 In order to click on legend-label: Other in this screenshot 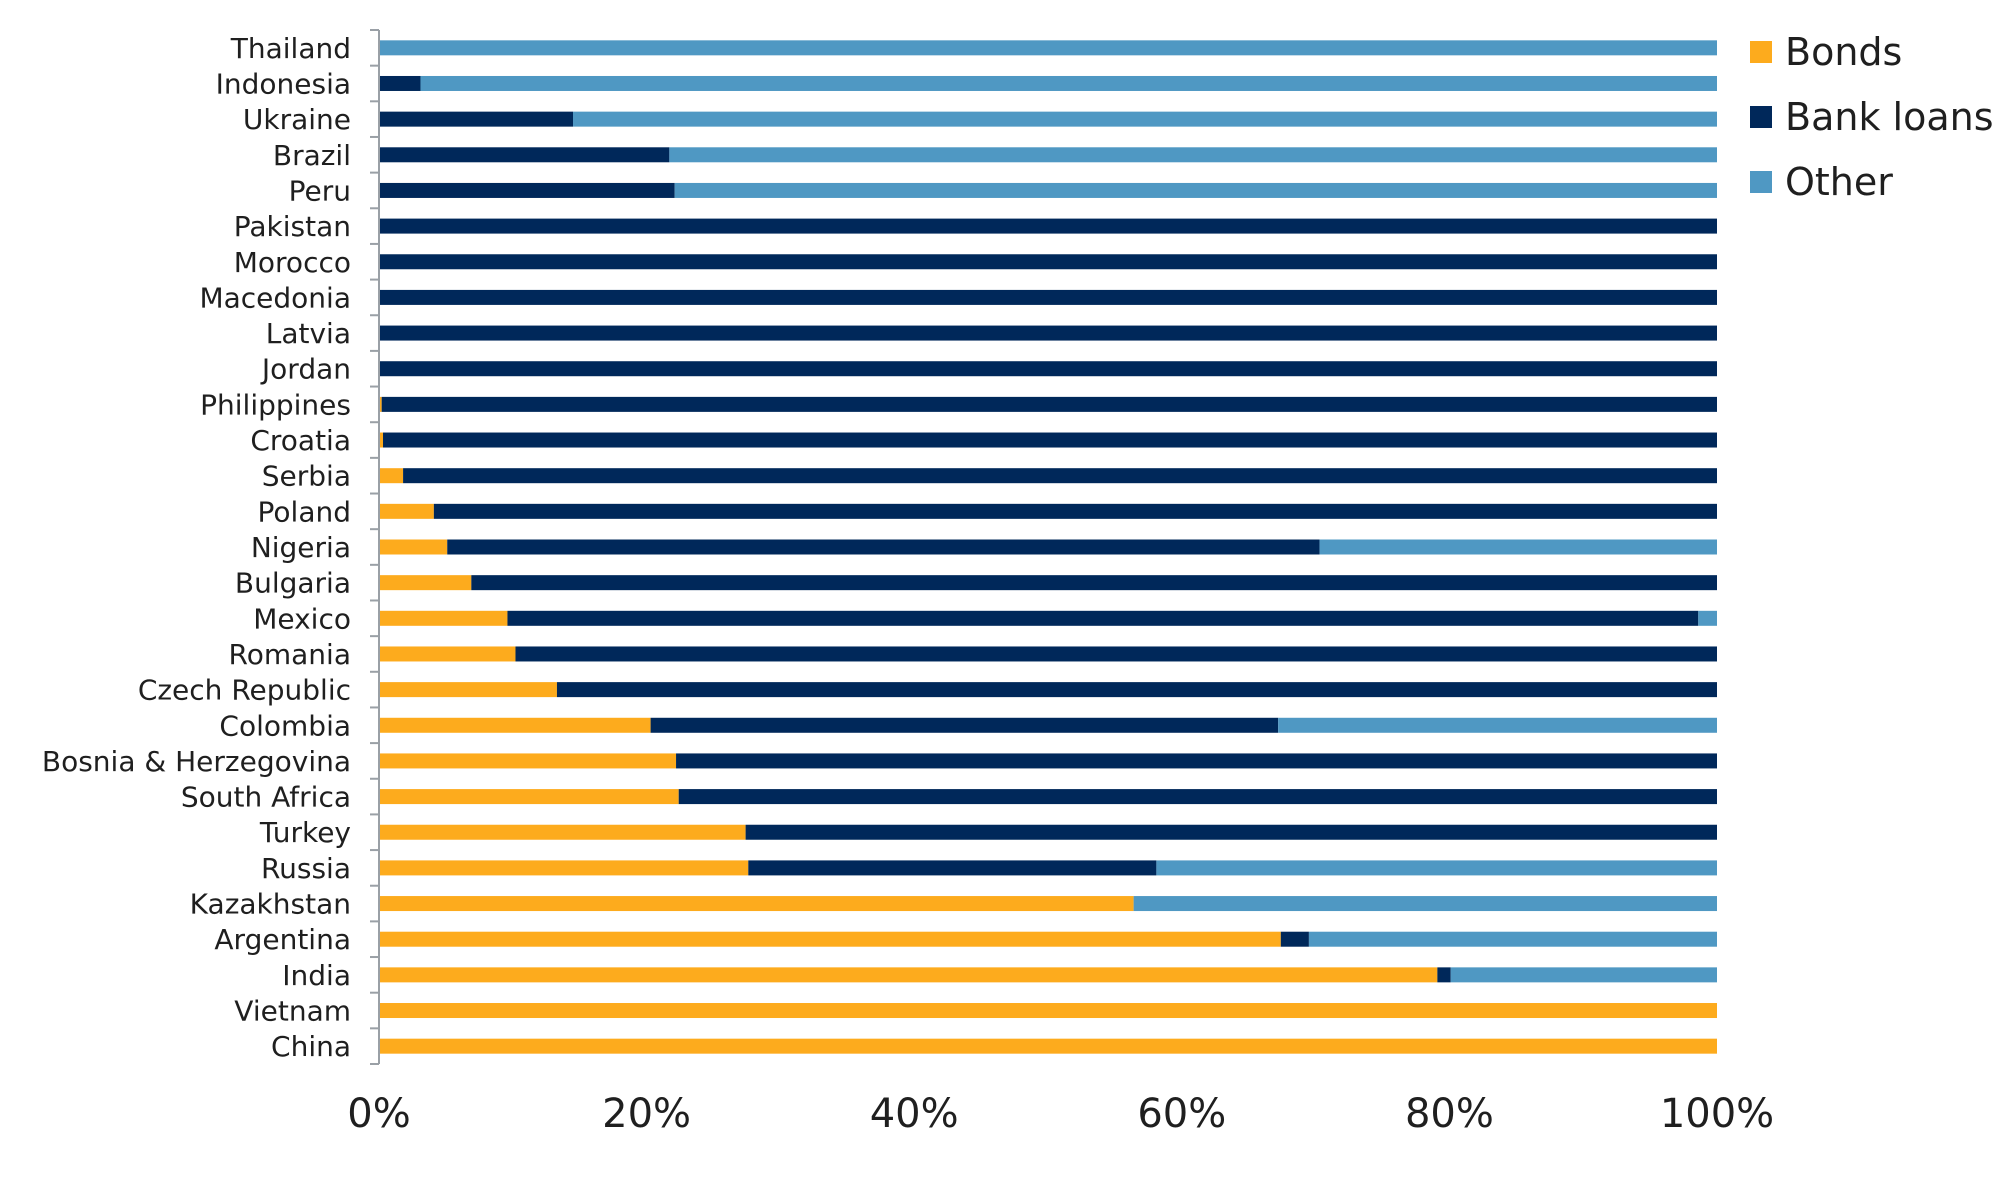, I will do `click(1839, 182)`.